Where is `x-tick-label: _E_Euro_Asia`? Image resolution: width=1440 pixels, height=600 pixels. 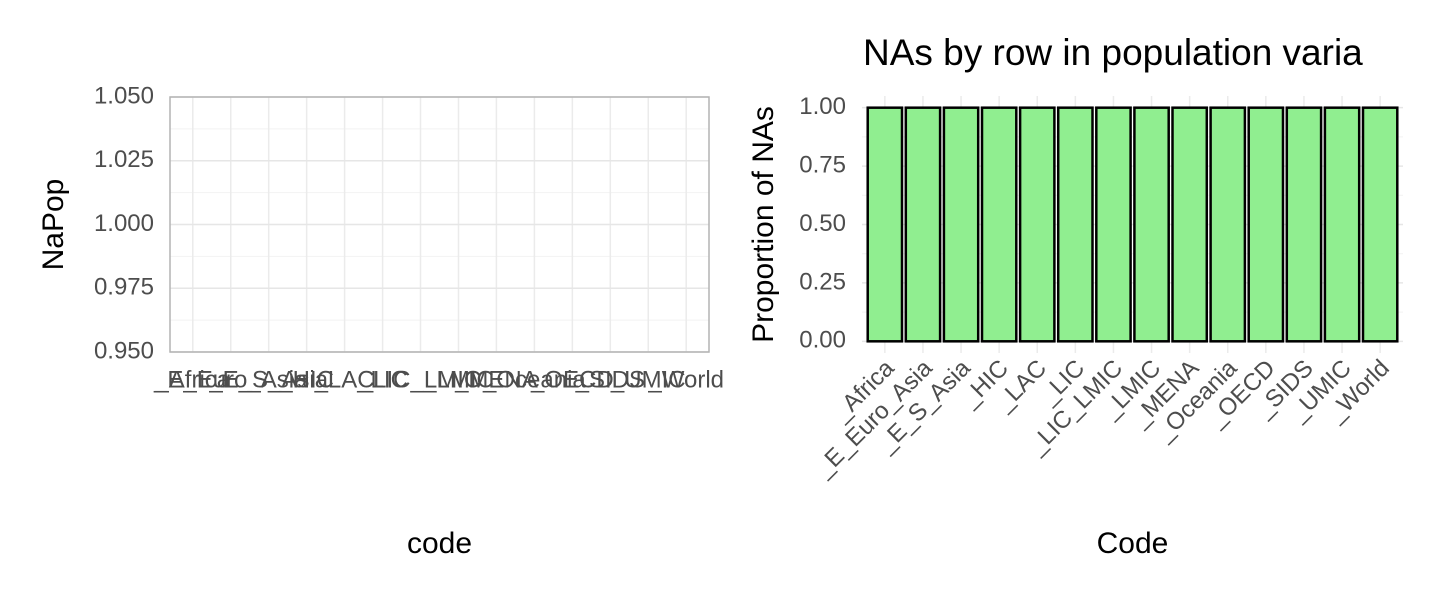
x-tick-label: _E_Euro_Asia is located at coordinates (230, 379).